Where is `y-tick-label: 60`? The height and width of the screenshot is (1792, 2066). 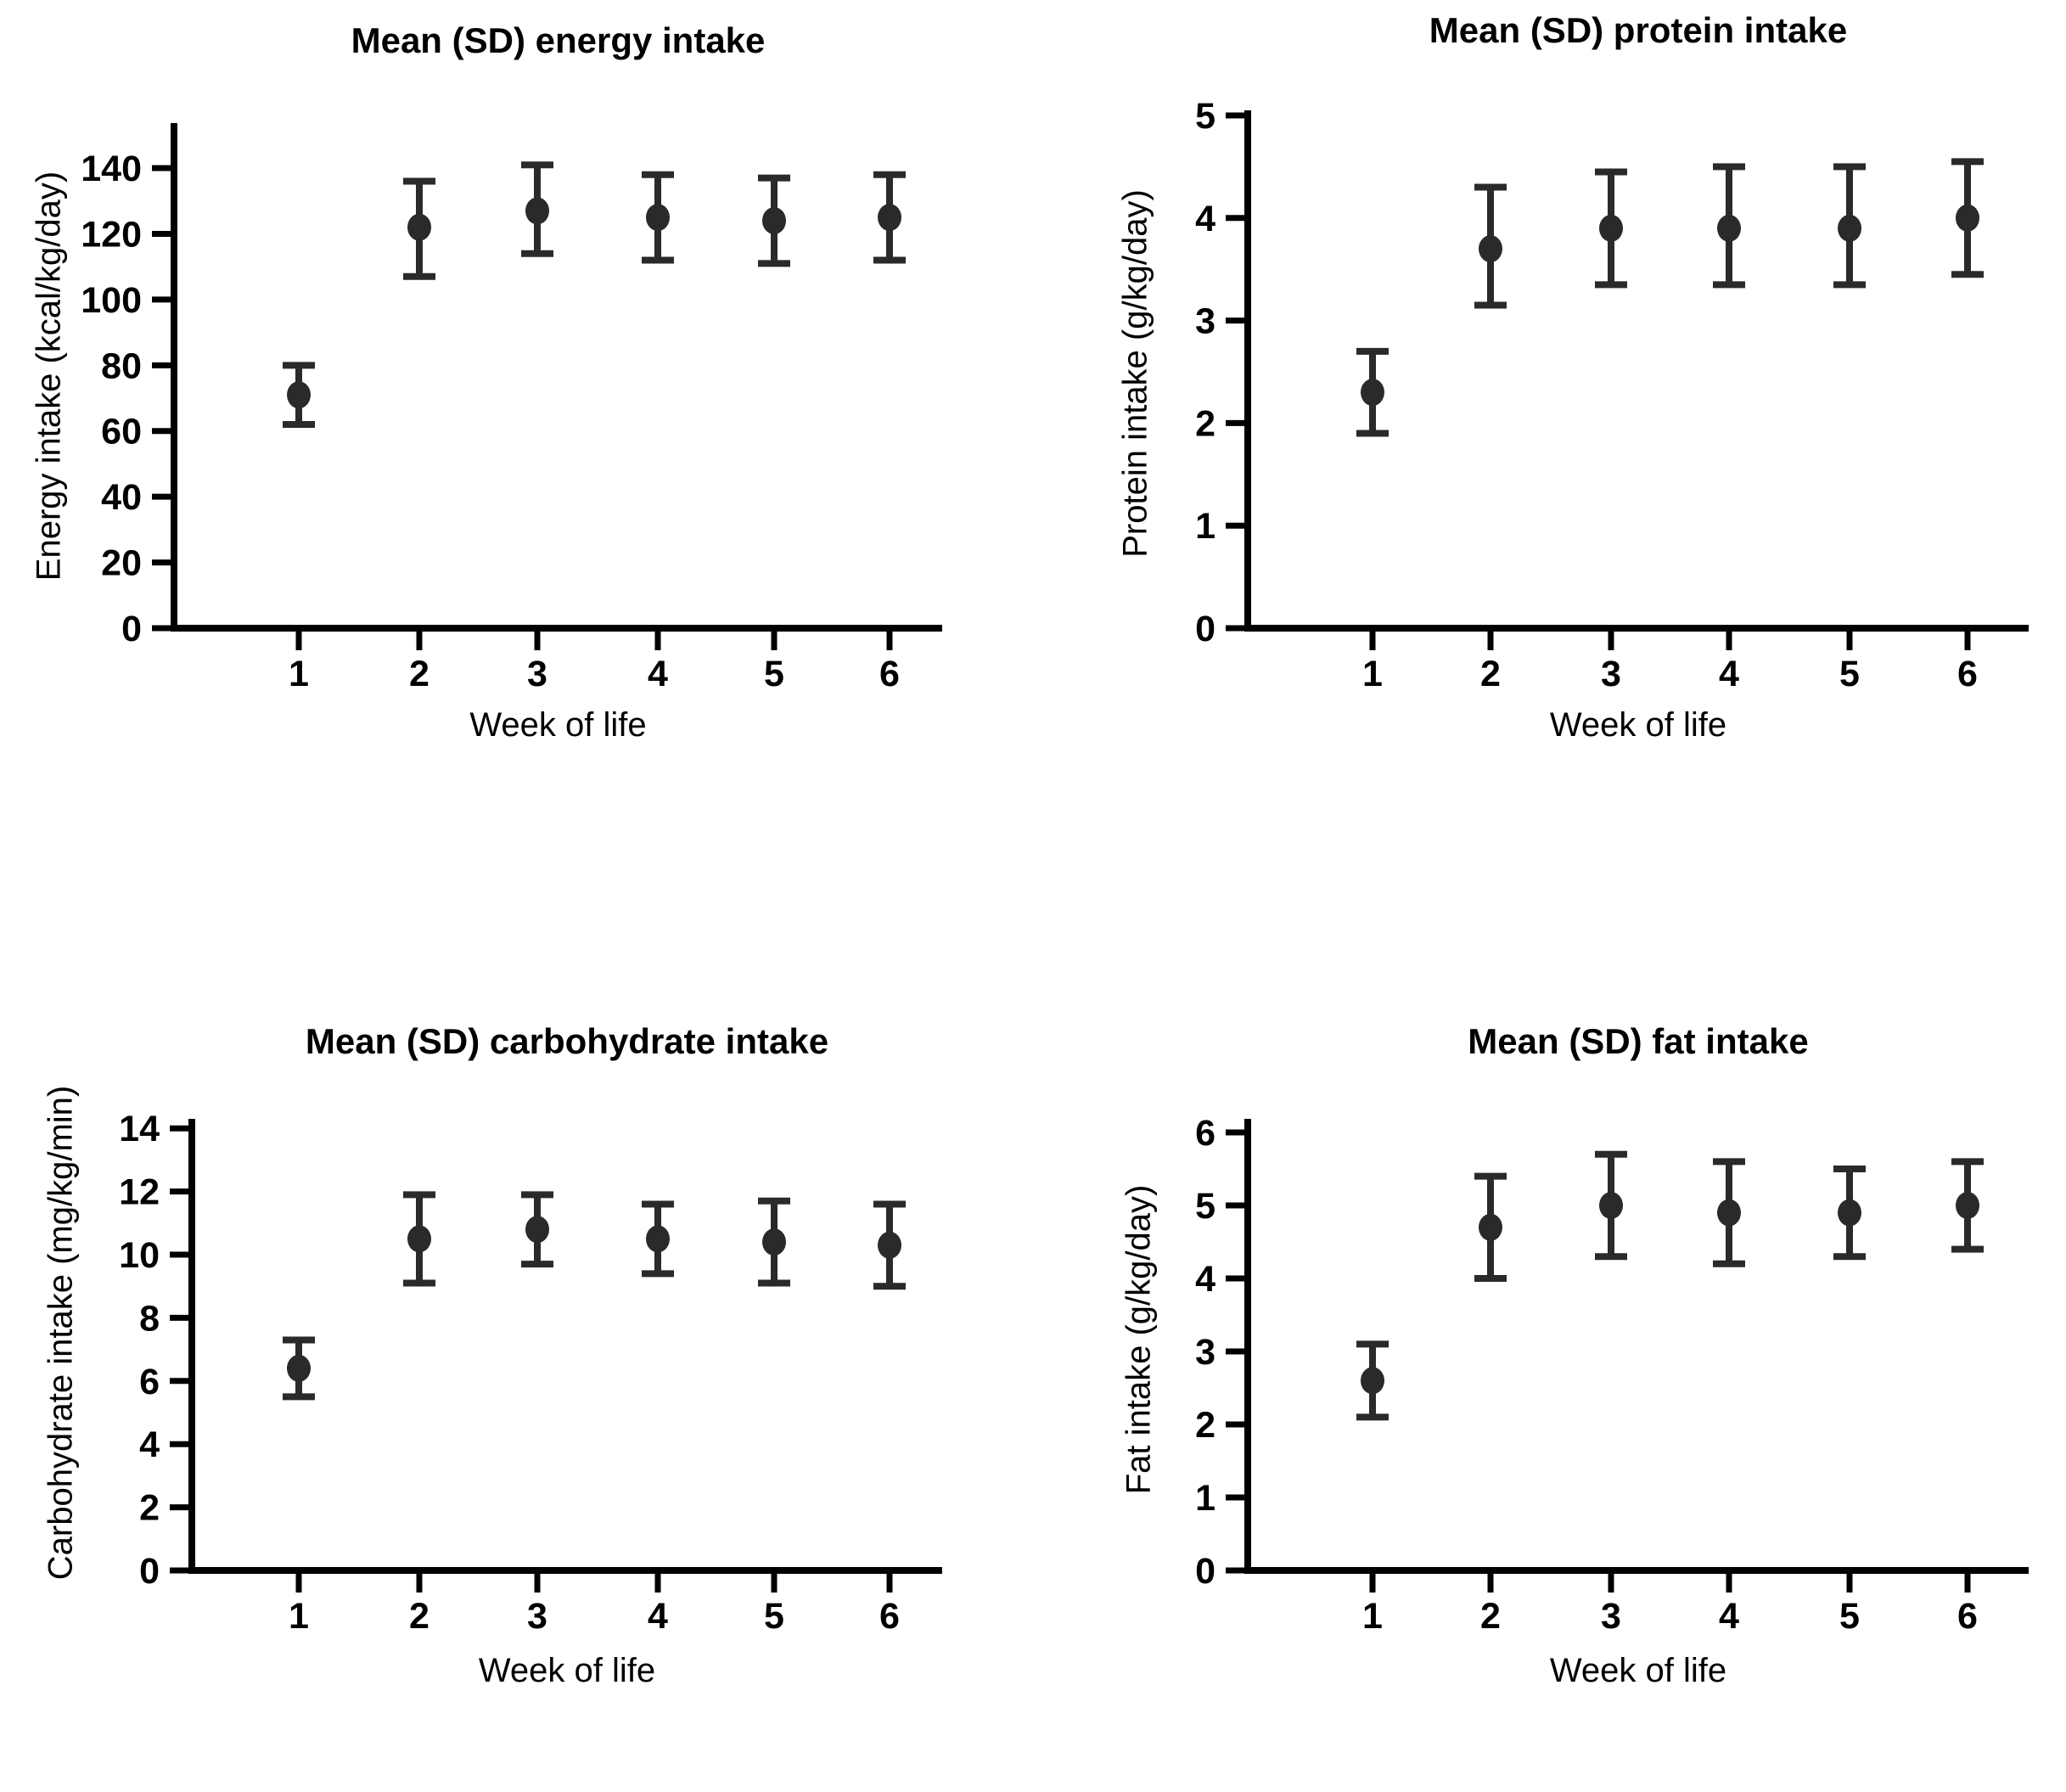 y-tick-label: 60 is located at coordinates (121, 432).